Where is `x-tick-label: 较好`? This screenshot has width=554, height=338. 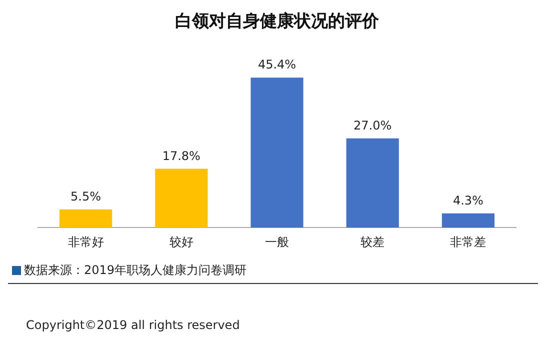 x-tick-label: 较好 is located at coordinates (181, 241).